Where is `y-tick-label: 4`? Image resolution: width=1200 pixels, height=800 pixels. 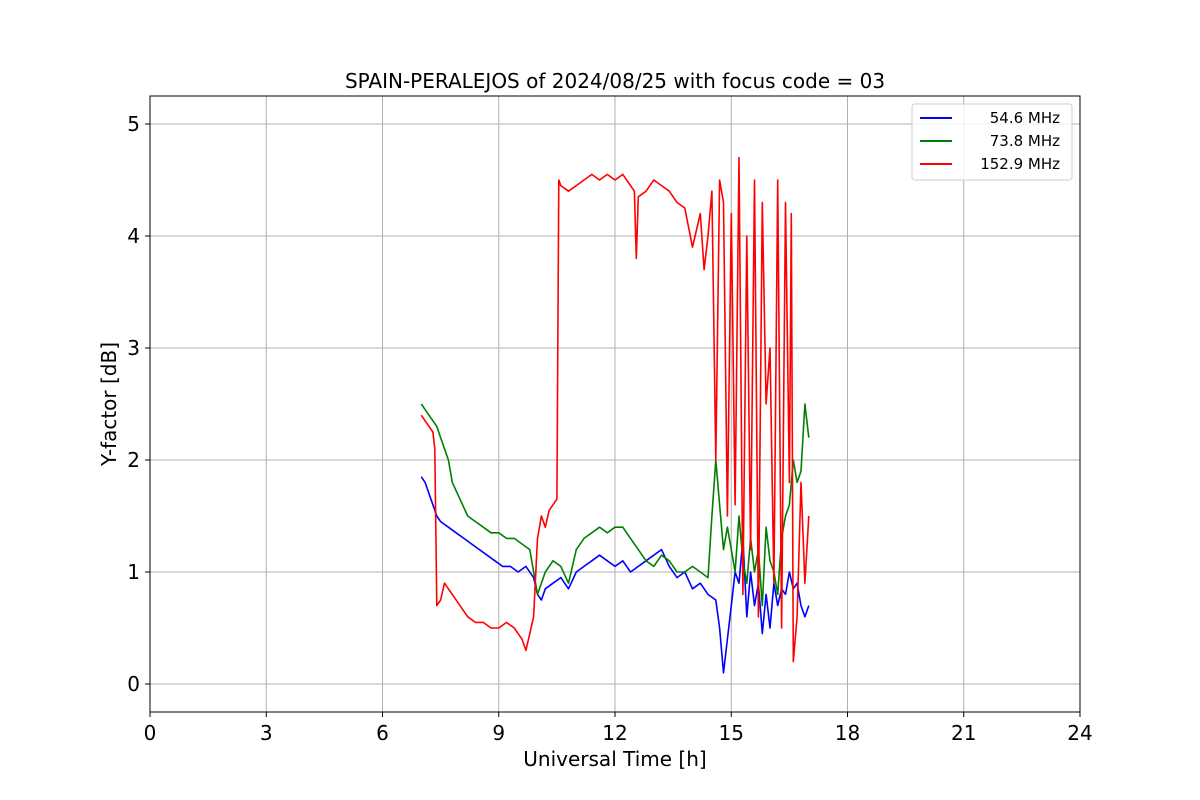 y-tick-label: 4 is located at coordinates (133, 236).